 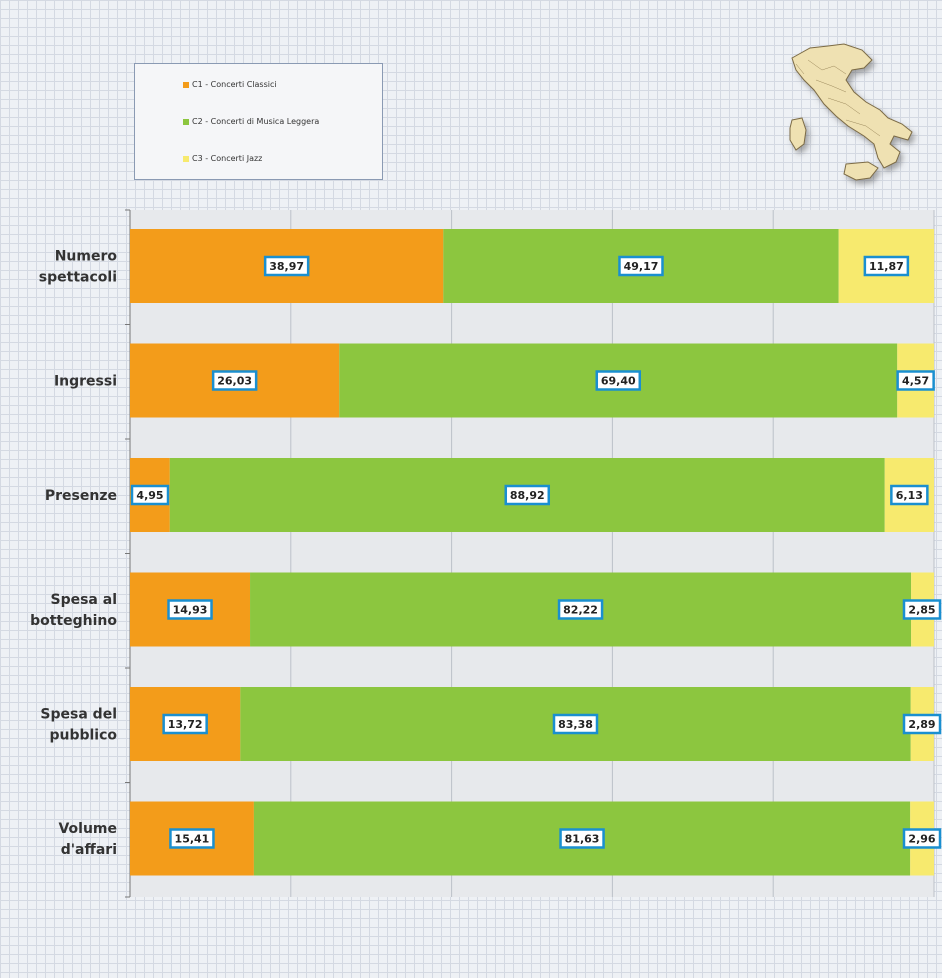 I want to click on data-label: 4,95, so click(x=149, y=495).